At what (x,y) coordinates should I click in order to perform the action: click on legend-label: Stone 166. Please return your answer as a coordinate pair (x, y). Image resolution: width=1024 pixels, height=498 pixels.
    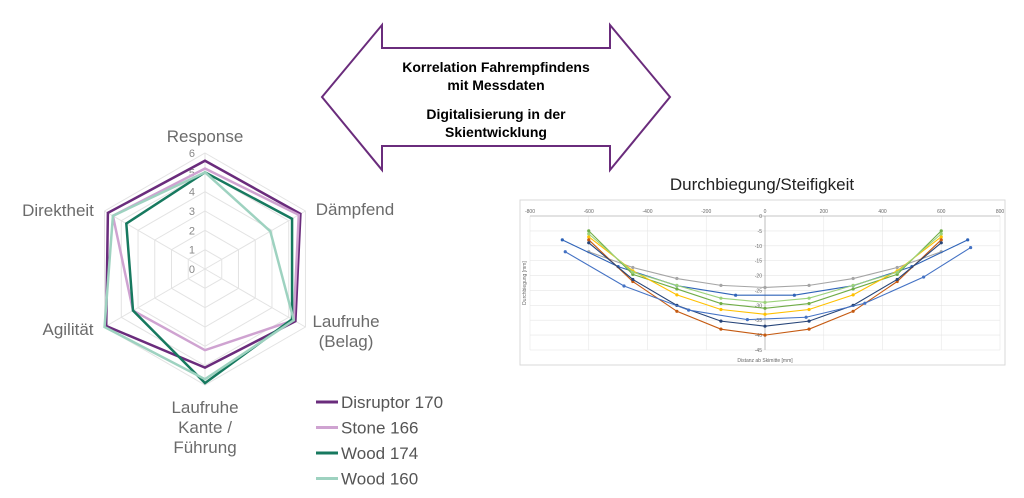
    Looking at the image, I should click on (380, 428).